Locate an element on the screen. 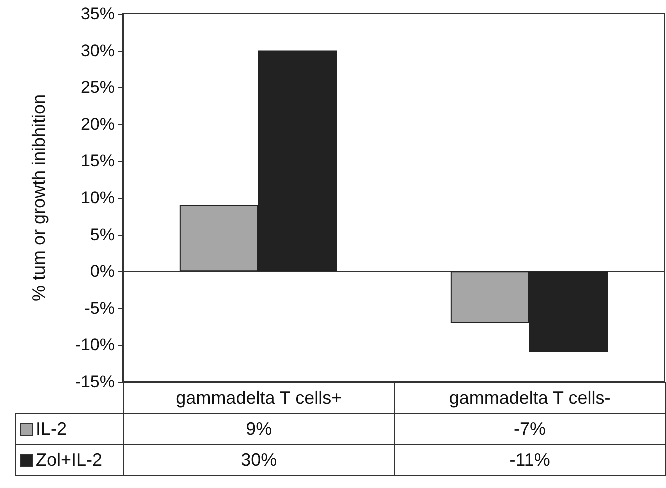 The width and height of the screenshot is (666, 488). y-tick-label: 0% is located at coordinates (102, 272).